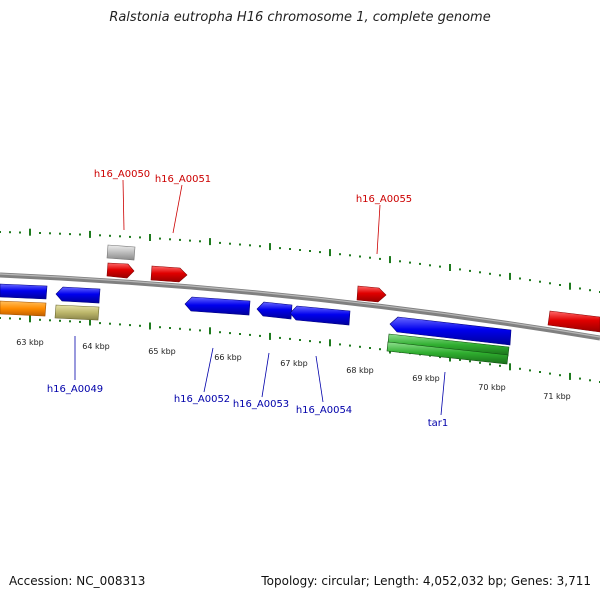 This screenshot has height=600, width=600. I want to click on label-h16-A0052: h16_A0052, so click(202, 399).